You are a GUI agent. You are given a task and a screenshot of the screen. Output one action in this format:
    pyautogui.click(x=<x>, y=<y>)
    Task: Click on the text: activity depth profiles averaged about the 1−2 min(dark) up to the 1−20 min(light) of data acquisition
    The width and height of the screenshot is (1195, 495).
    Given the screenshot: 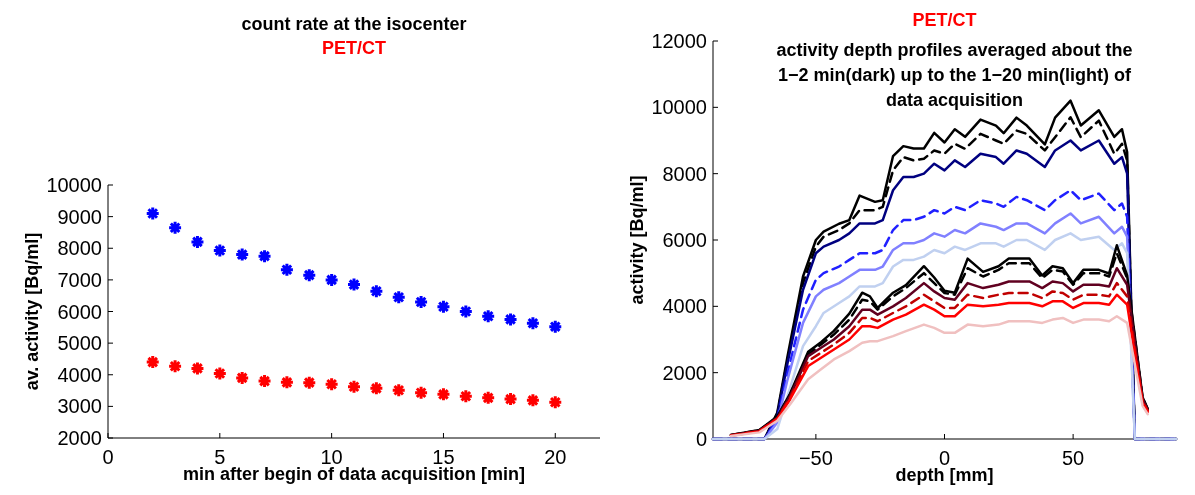 What is the action you would take?
    pyautogui.click(x=954, y=75)
    